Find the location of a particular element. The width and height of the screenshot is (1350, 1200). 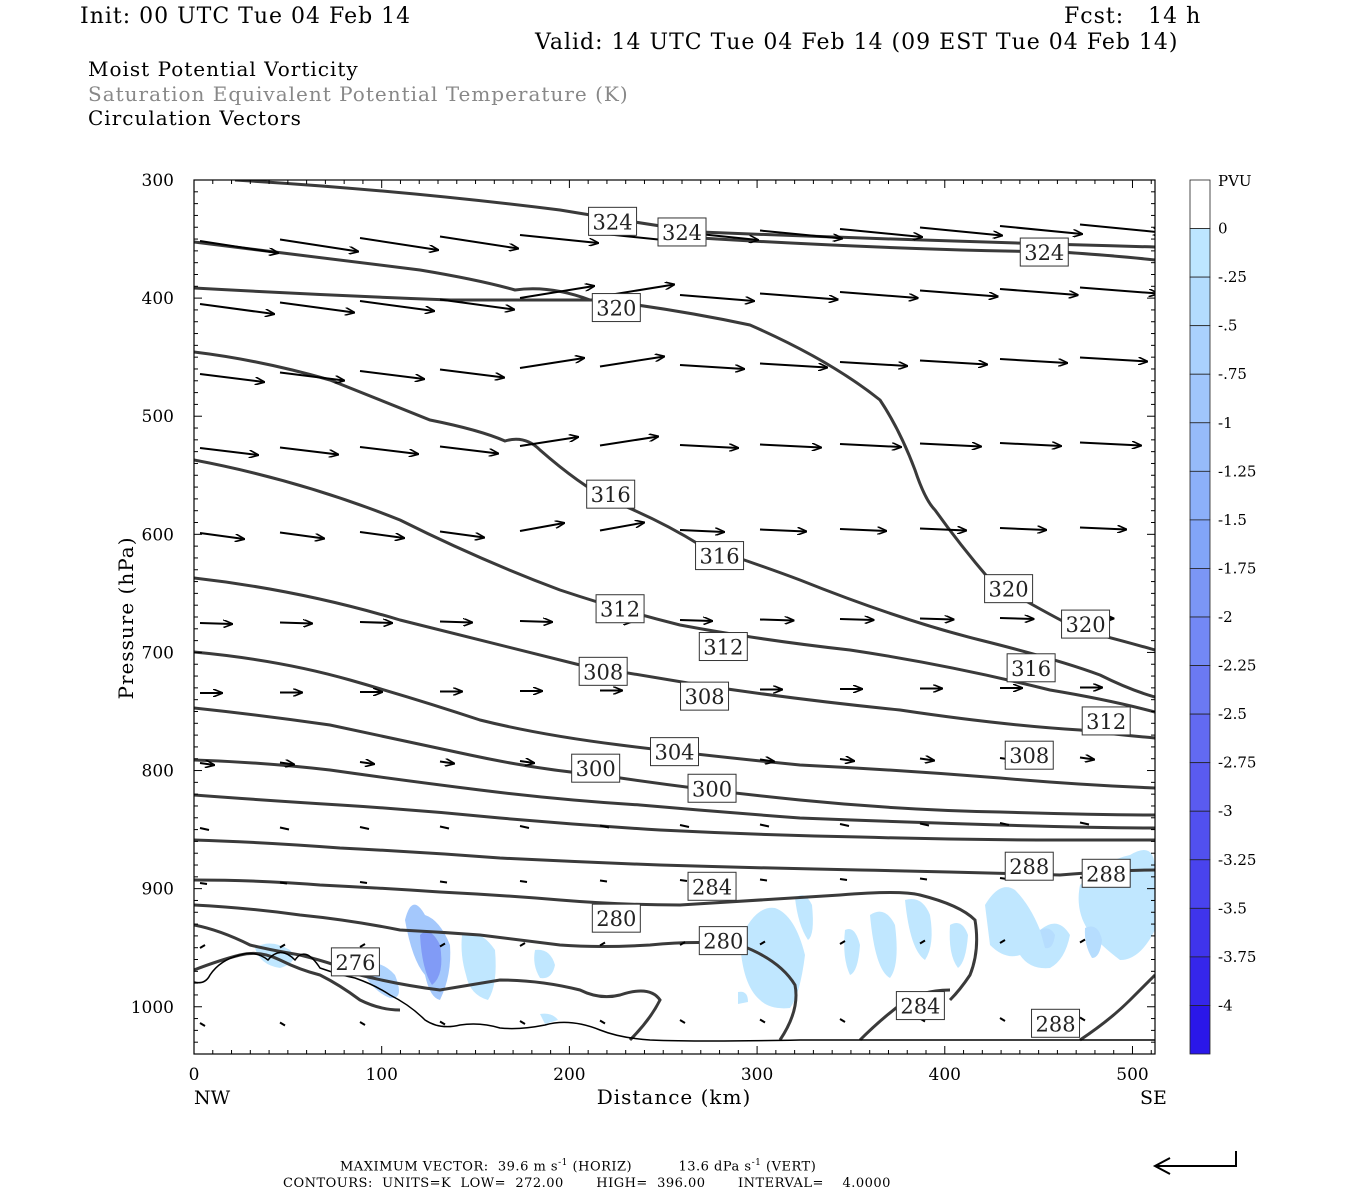

contour-288-b is located at coordinates (1117, 1007).